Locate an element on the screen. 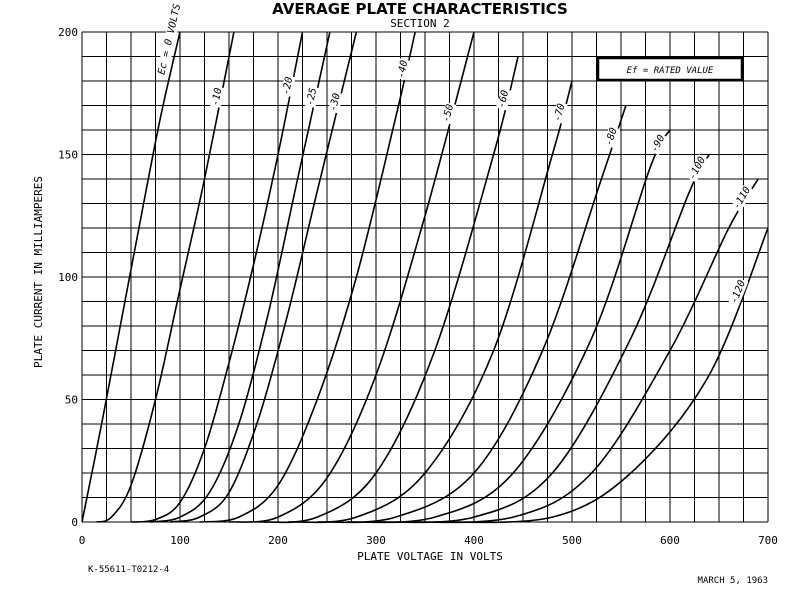  curve-label-group: -110 is located at coordinates (742, 198).